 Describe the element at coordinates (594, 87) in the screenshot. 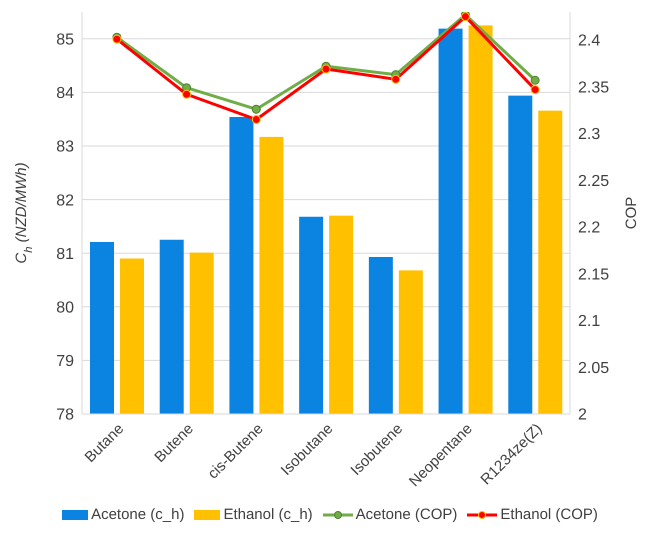

I see `y2-tick-label: 2.35` at that location.